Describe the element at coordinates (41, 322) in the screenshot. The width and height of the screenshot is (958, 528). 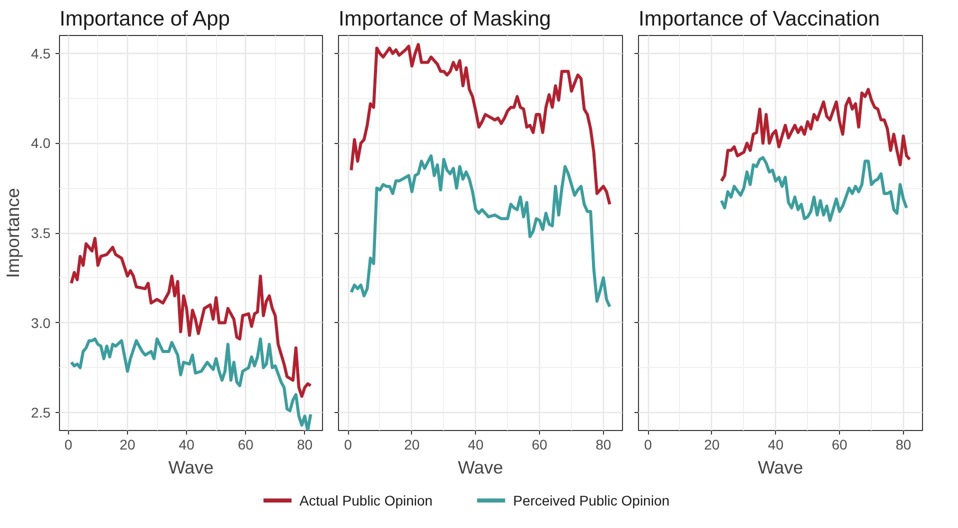
I see `y-tick-label: 3.0` at that location.